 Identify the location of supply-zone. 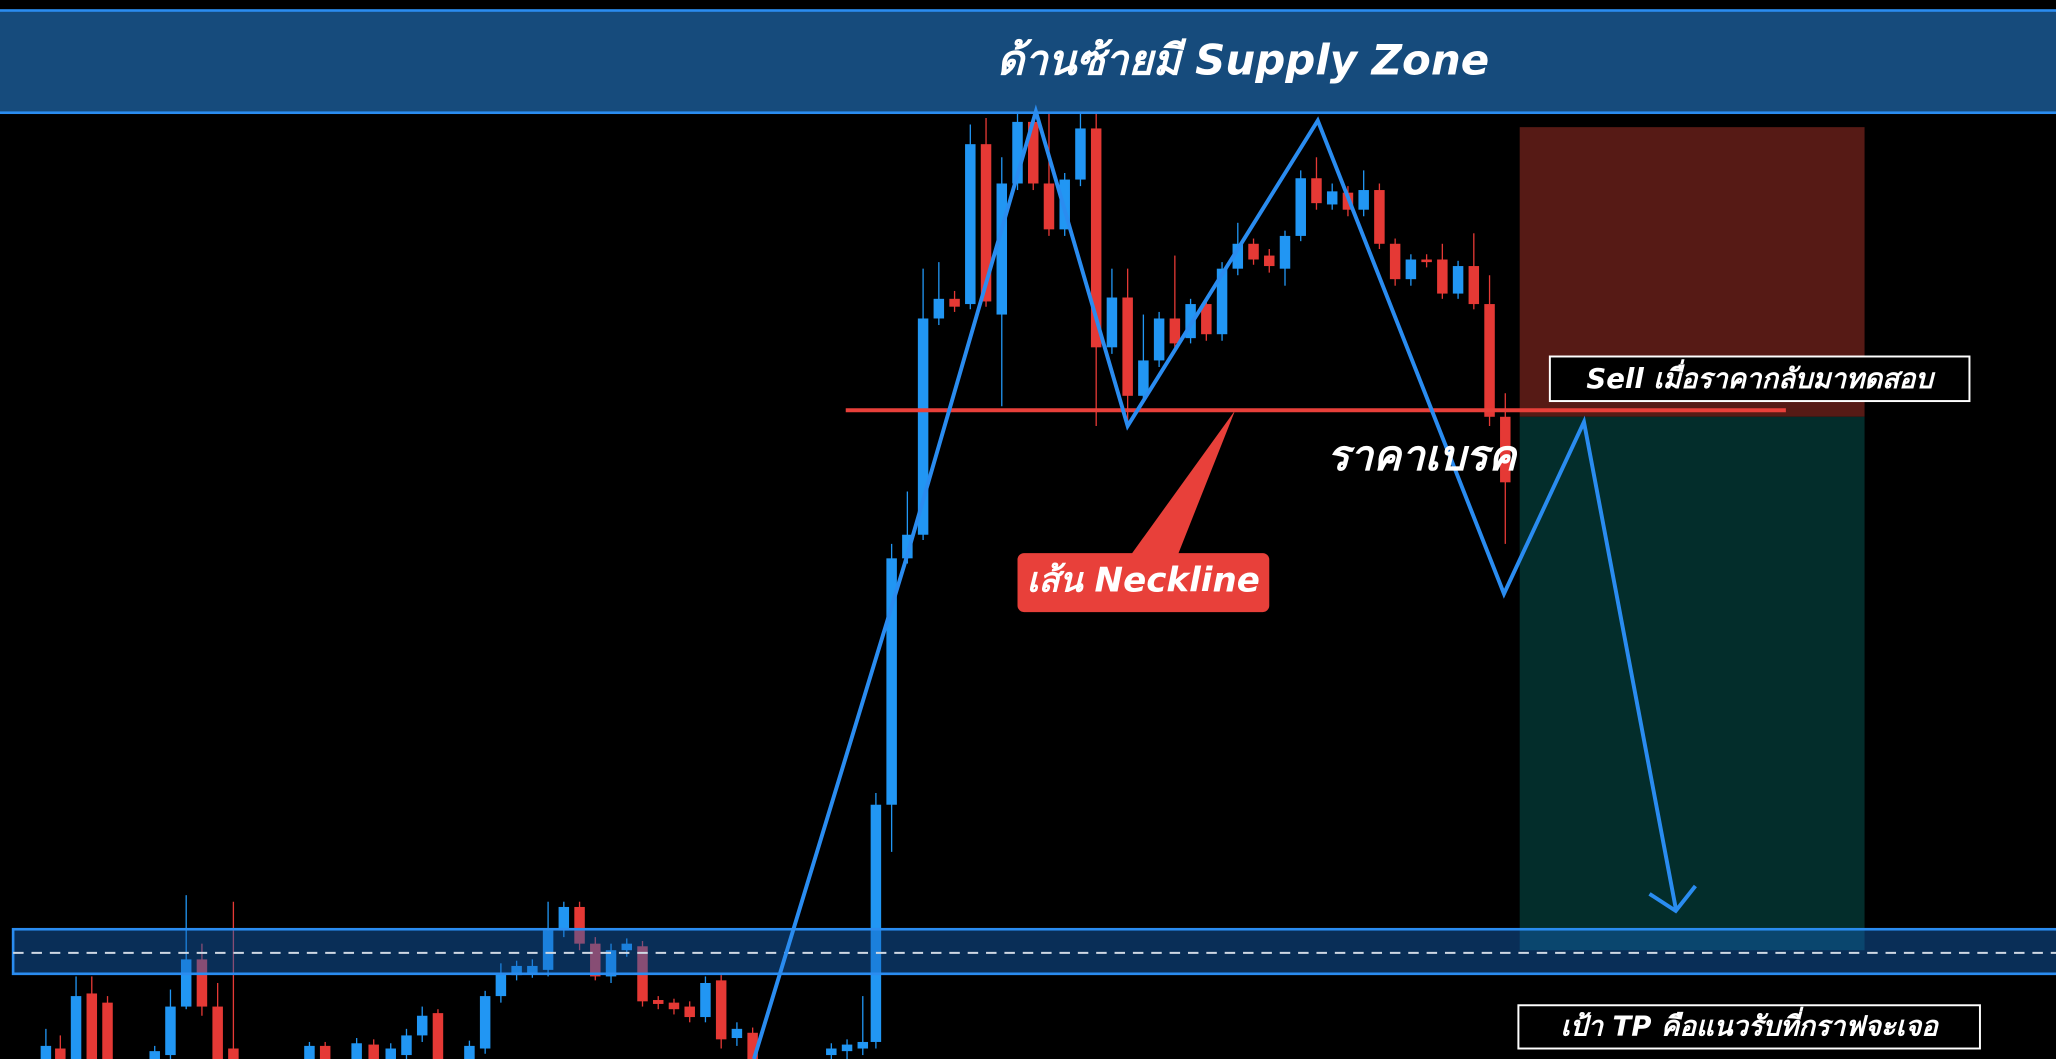
(1028, 62).